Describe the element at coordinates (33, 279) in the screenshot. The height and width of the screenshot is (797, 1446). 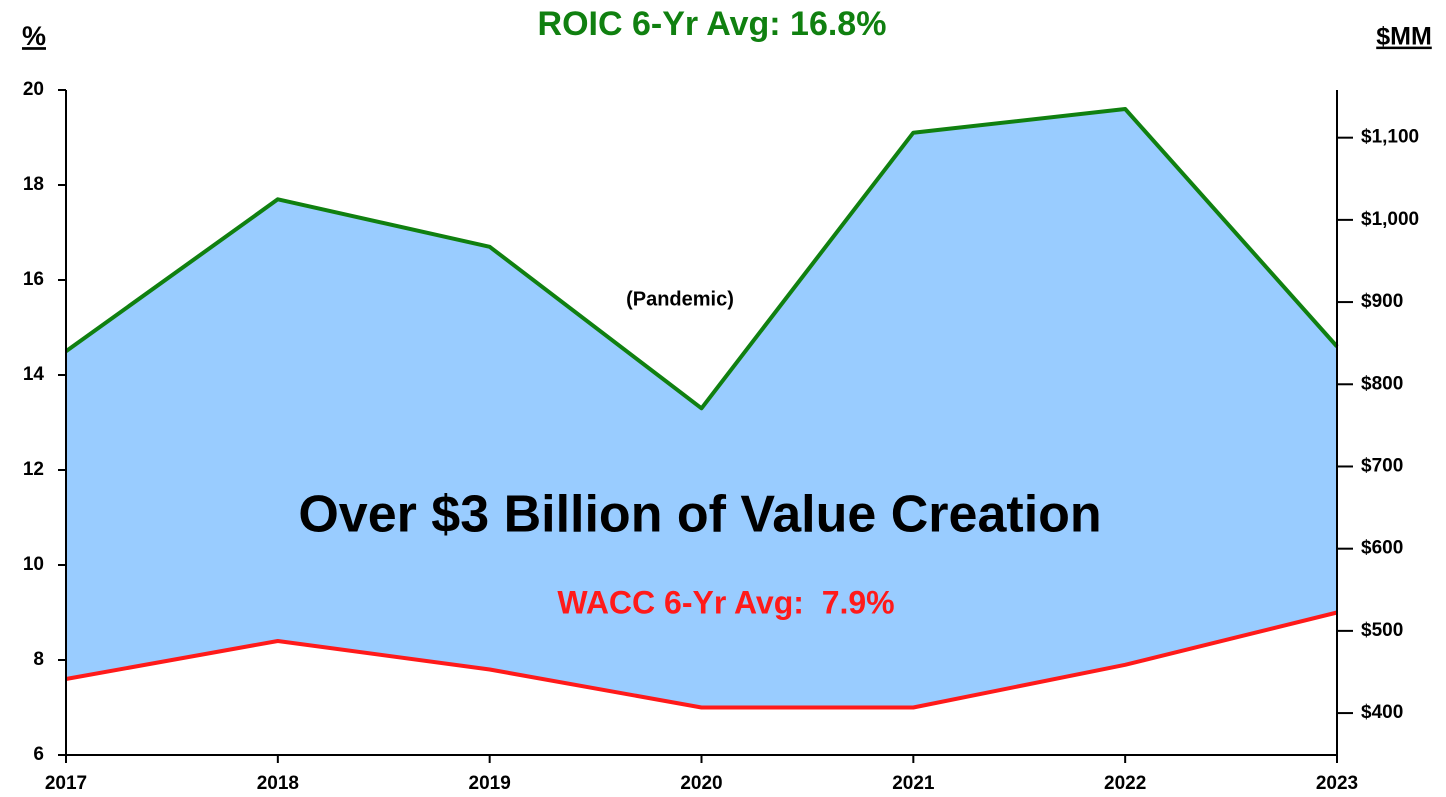
I see `y-tick-label: 16` at that location.